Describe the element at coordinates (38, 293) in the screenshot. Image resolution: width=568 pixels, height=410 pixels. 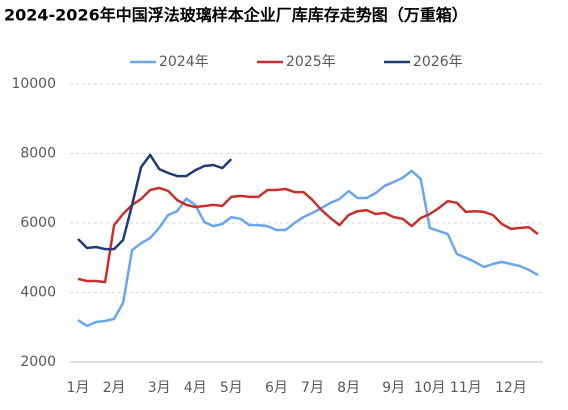
I see `y-tick-label: 4000` at that location.